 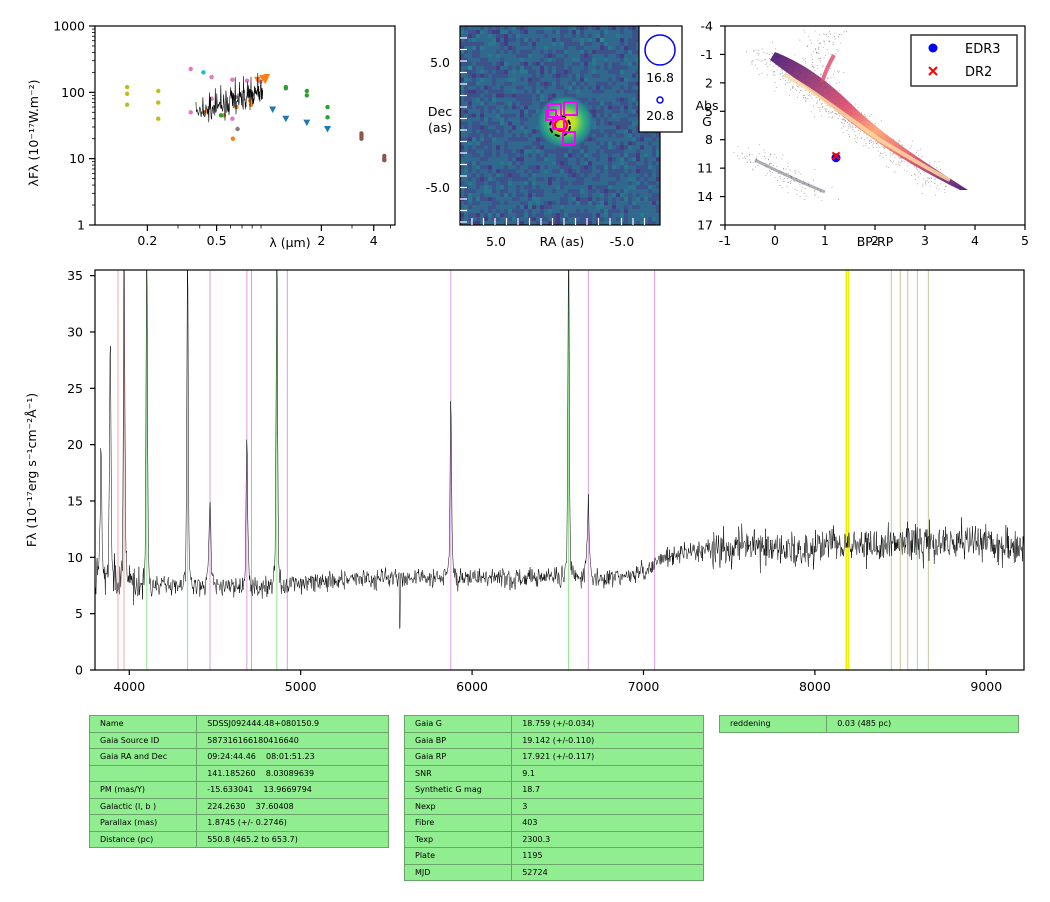 What do you see at coordinates (458, 806) in the screenshot?
I see `info-label: Nexp` at bounding box center [458, 806].